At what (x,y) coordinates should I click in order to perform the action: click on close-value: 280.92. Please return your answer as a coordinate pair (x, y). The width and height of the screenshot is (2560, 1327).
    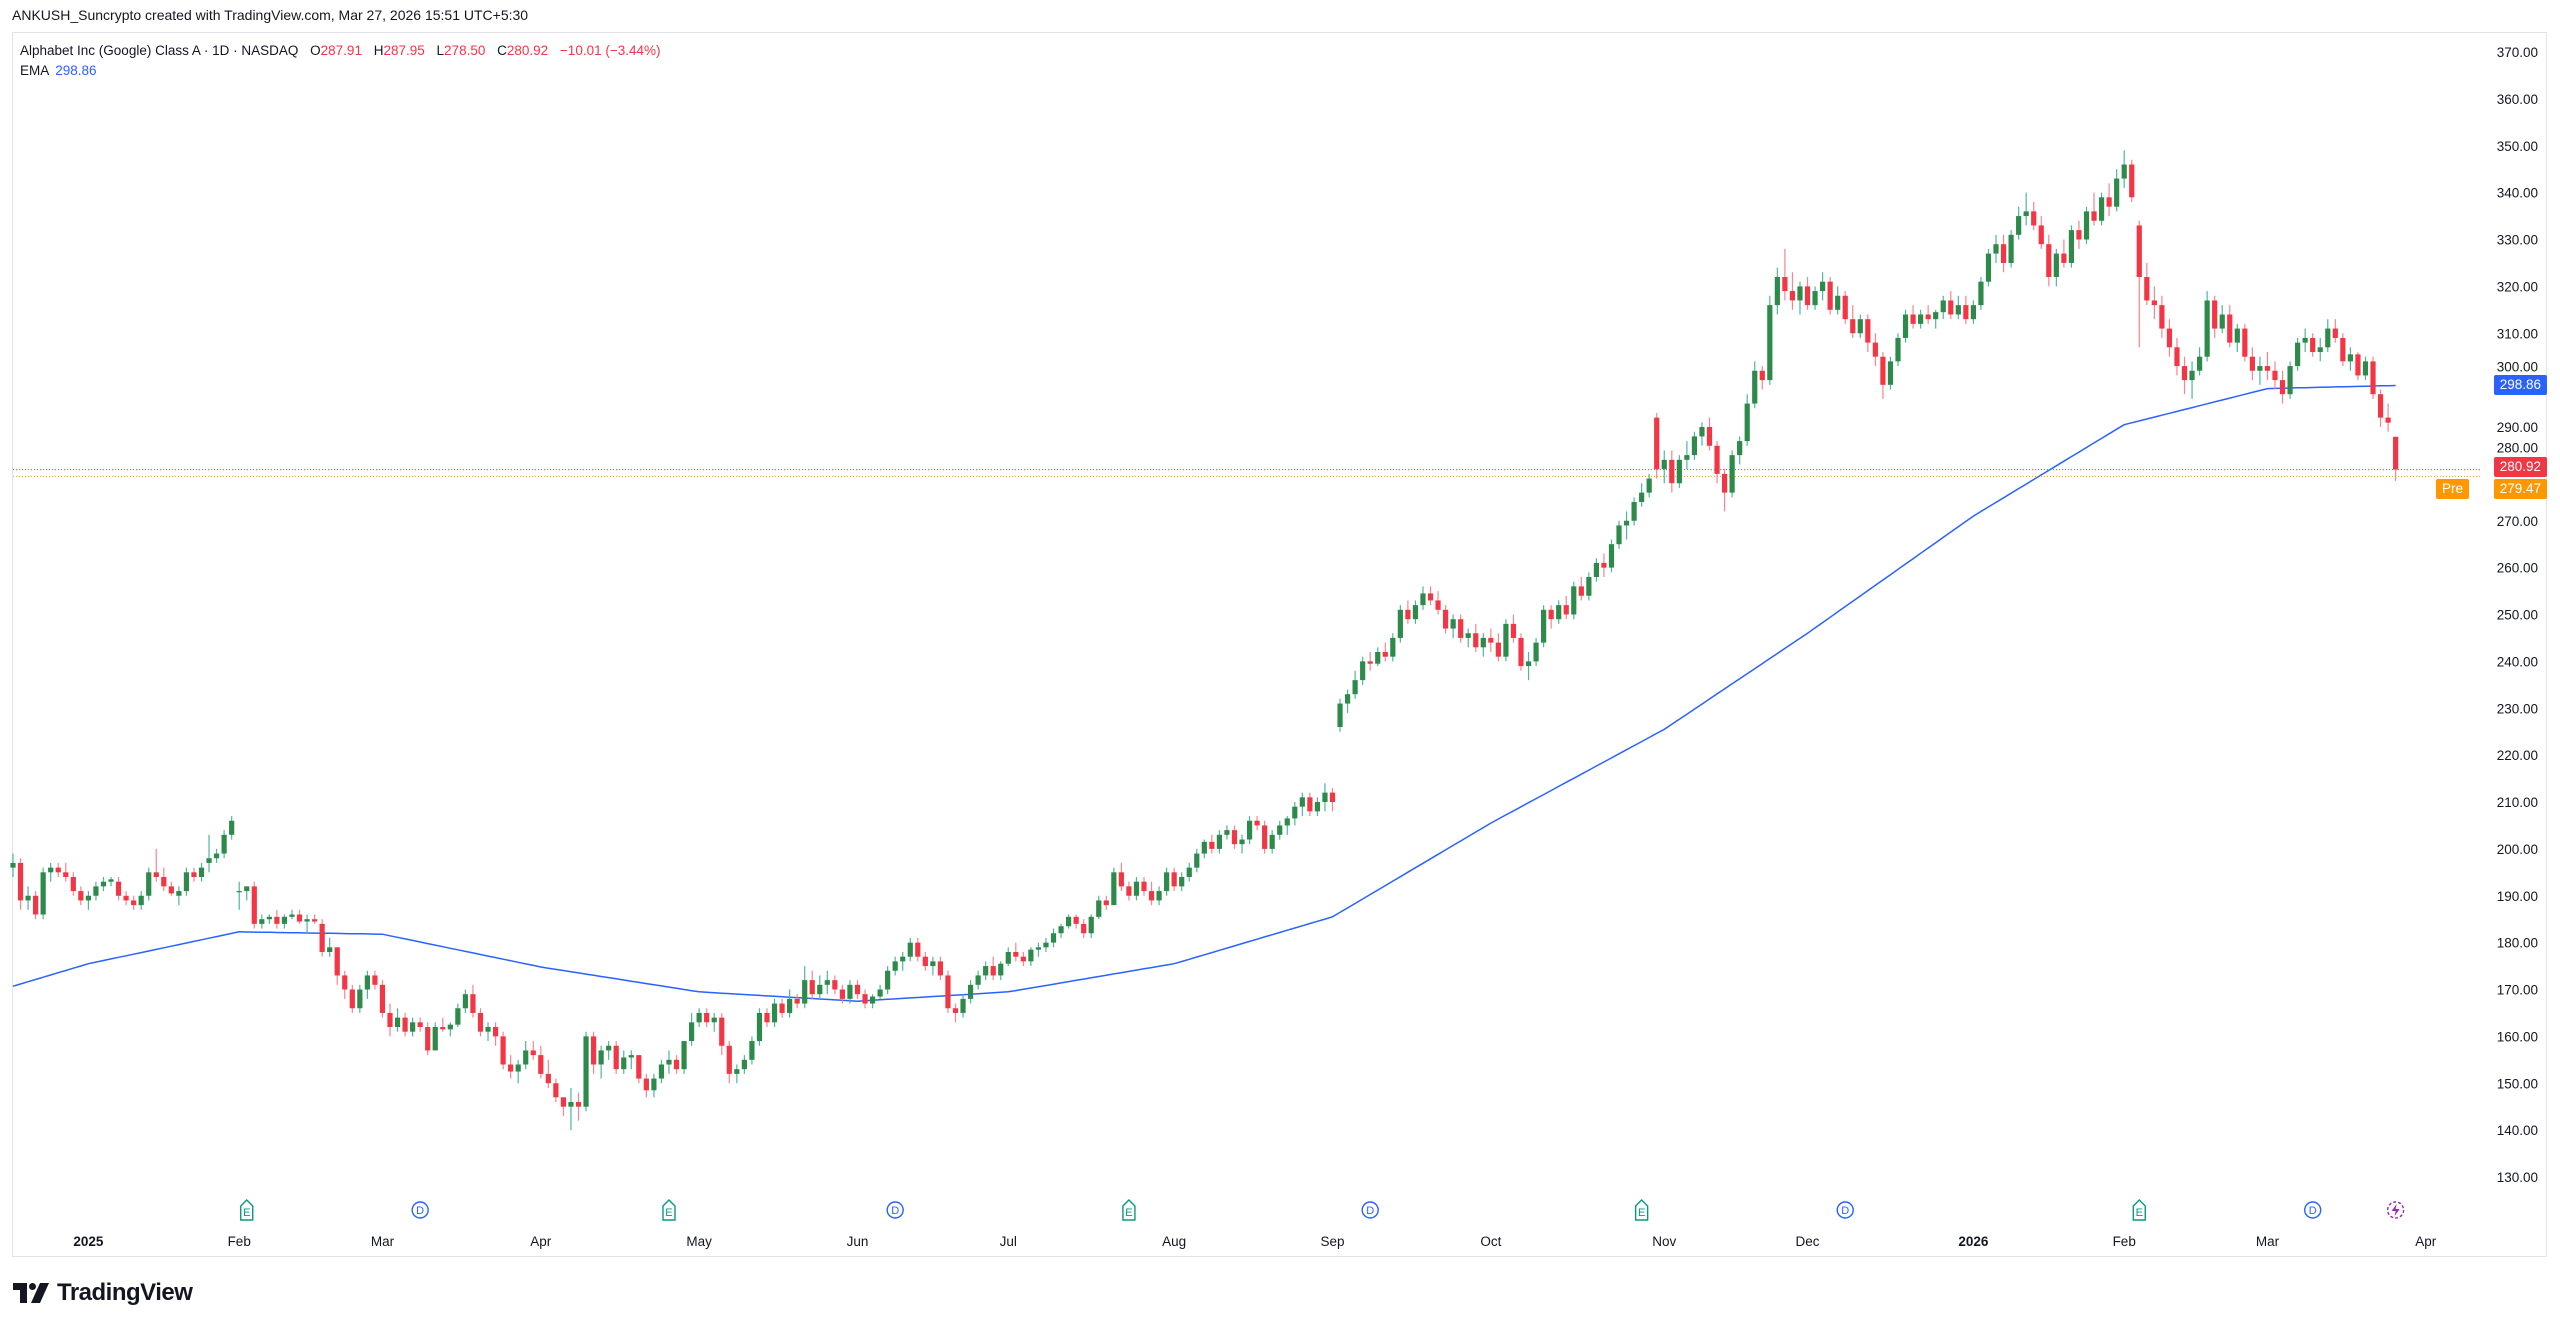
    Looking at the image, I should click on (527, 50).